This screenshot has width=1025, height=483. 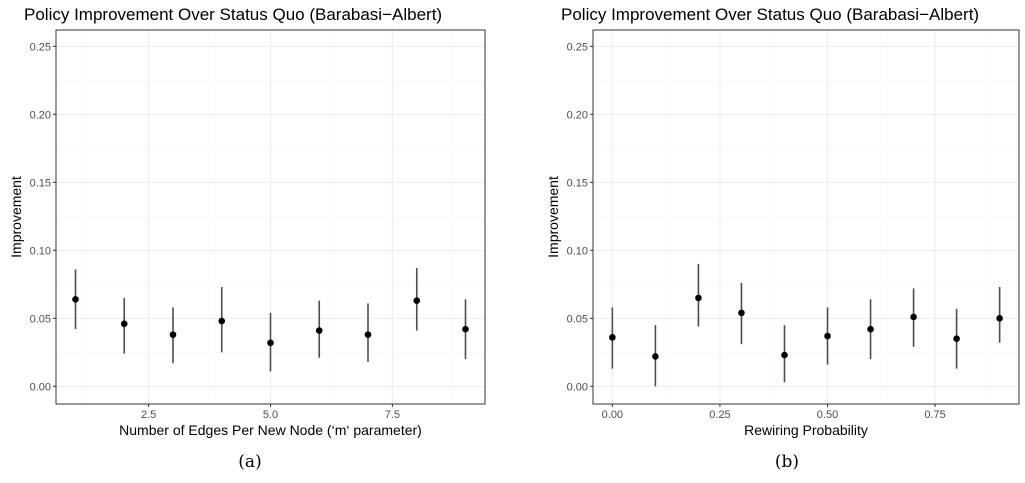 What do you see at coordinates (270, 415) in the screenshot?
I see `x-tick-label: 5.0` at bounding box center [270, 415].